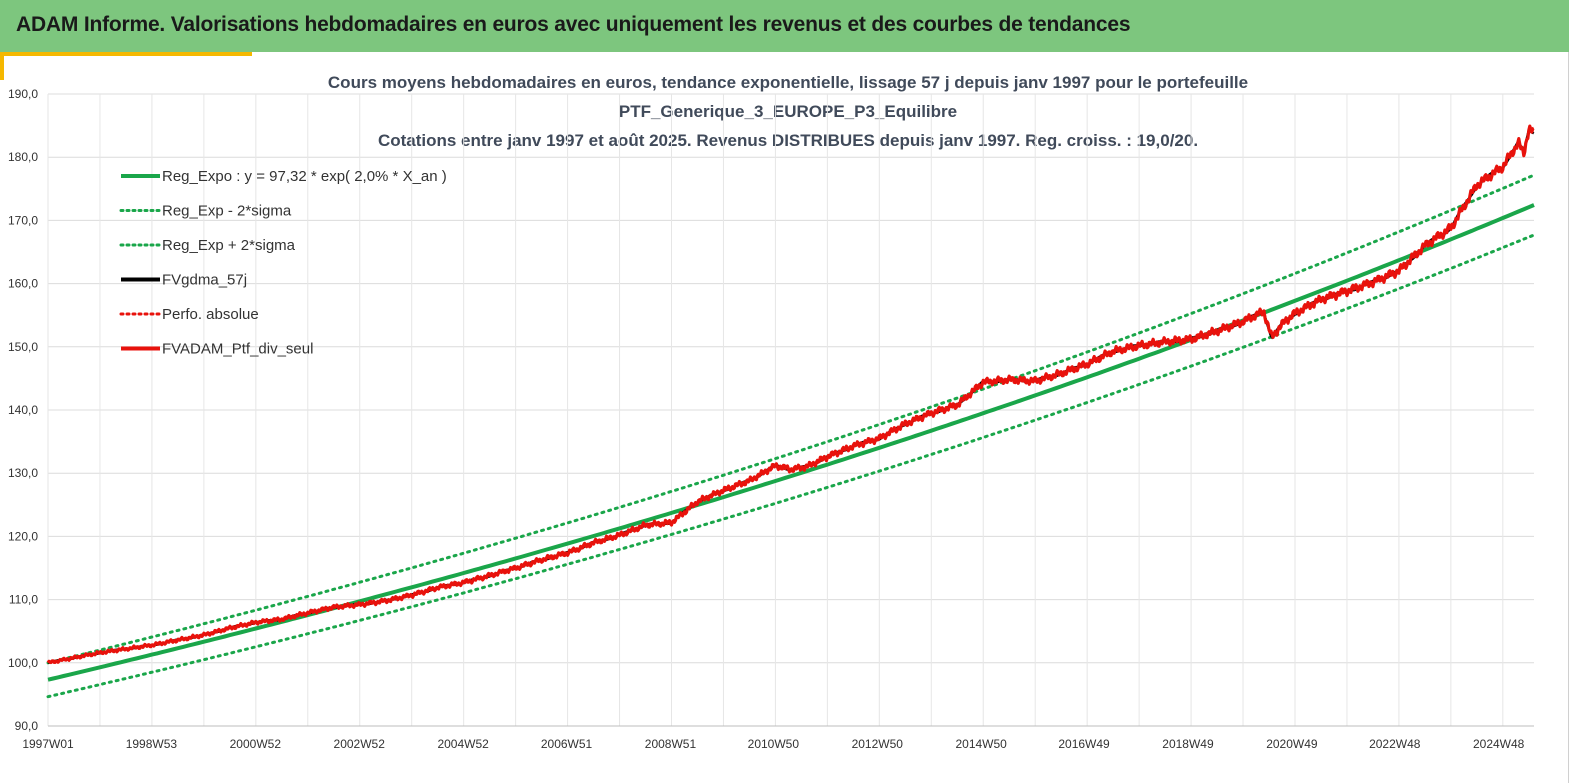 This screenshot has width=1569, height=783. Describe the element at coordinates (48, 744) in the screenshot. I see `x-tick-label: 1997W01` at that location.